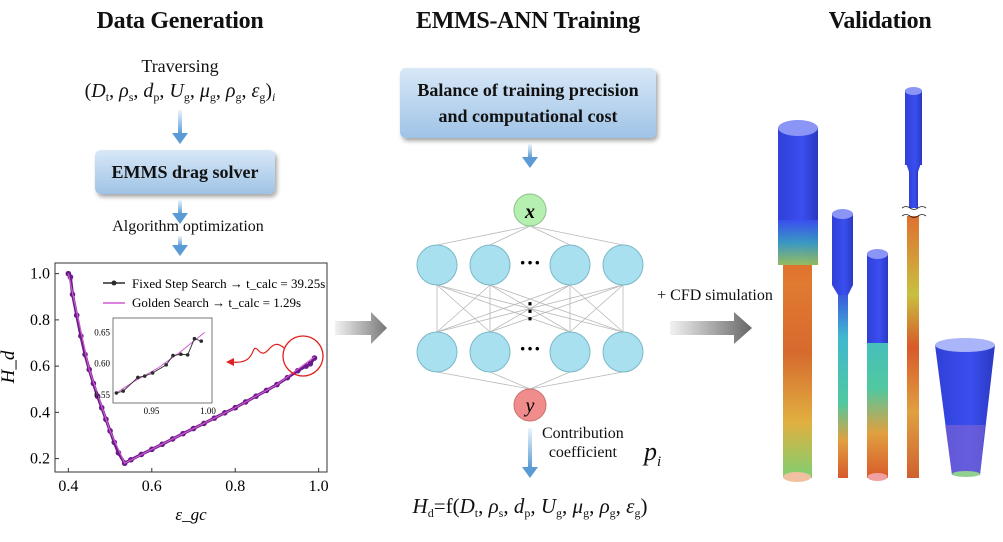  I want to click on inset-frame, so click(162, 360).